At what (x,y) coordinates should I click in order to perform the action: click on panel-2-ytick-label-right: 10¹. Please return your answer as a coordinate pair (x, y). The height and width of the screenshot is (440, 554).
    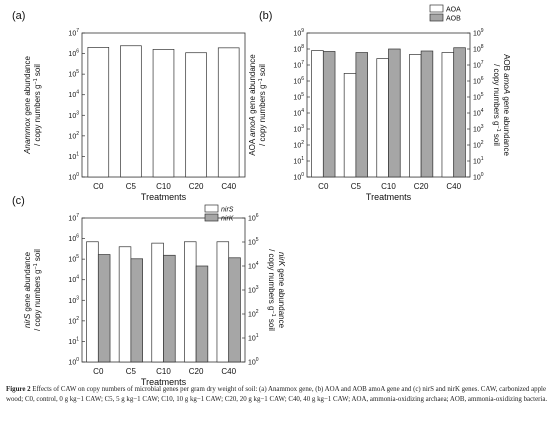
    Looking at the image, I should click on (478, 161).